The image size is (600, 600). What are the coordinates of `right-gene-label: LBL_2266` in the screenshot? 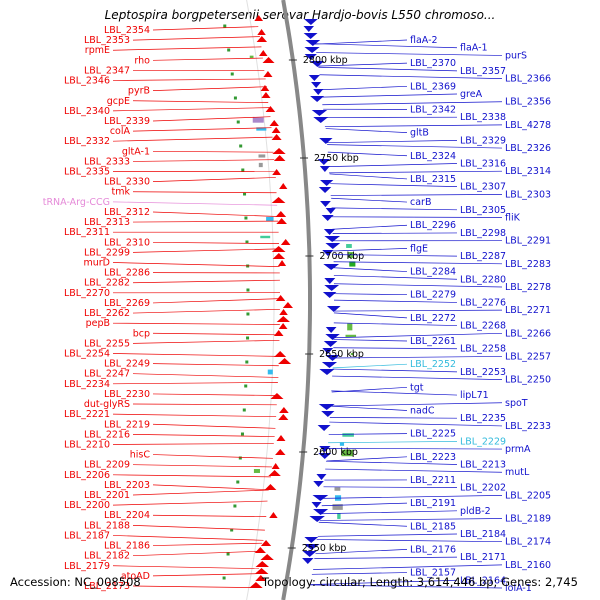 It's located at (528, 333).